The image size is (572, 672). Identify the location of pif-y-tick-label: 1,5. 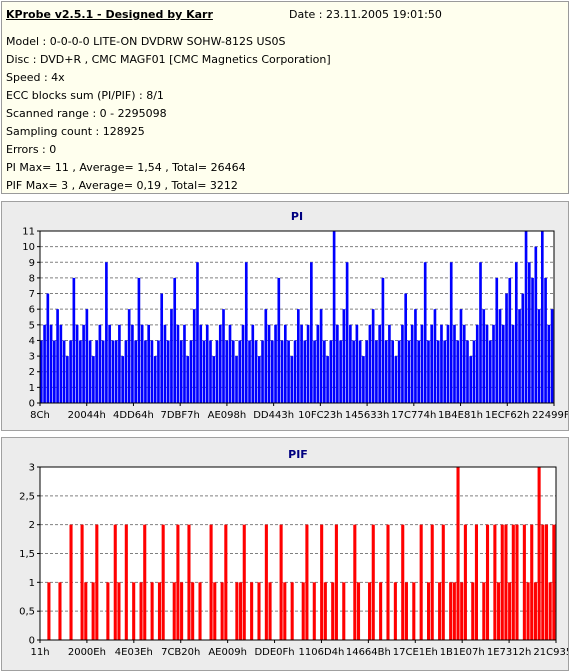
(27, 554).